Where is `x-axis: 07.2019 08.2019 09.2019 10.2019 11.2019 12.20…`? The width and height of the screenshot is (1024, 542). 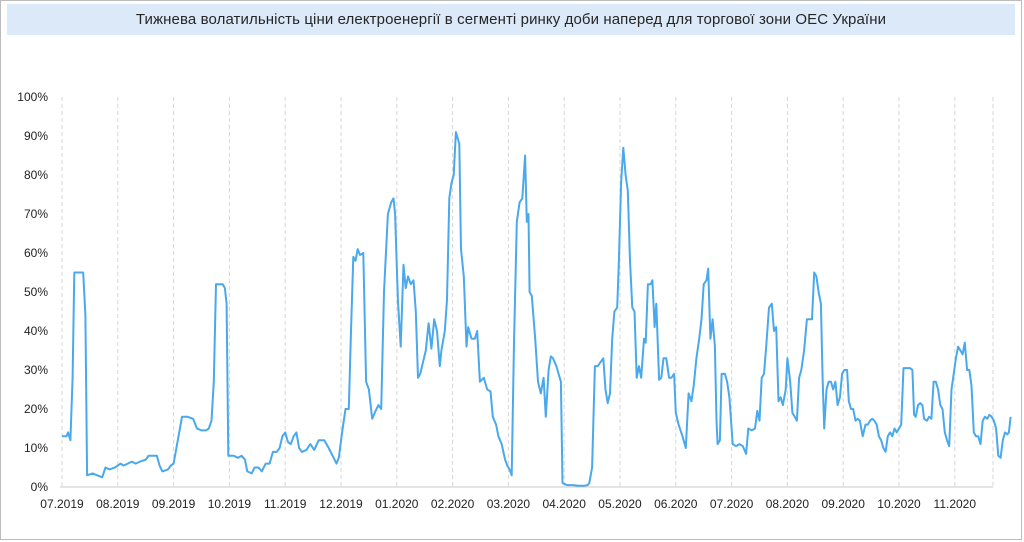
x-axis: 07.2019 08.2019 09.2019 10.2019 11.2019 12.20… is located at coordinates (508, 504).